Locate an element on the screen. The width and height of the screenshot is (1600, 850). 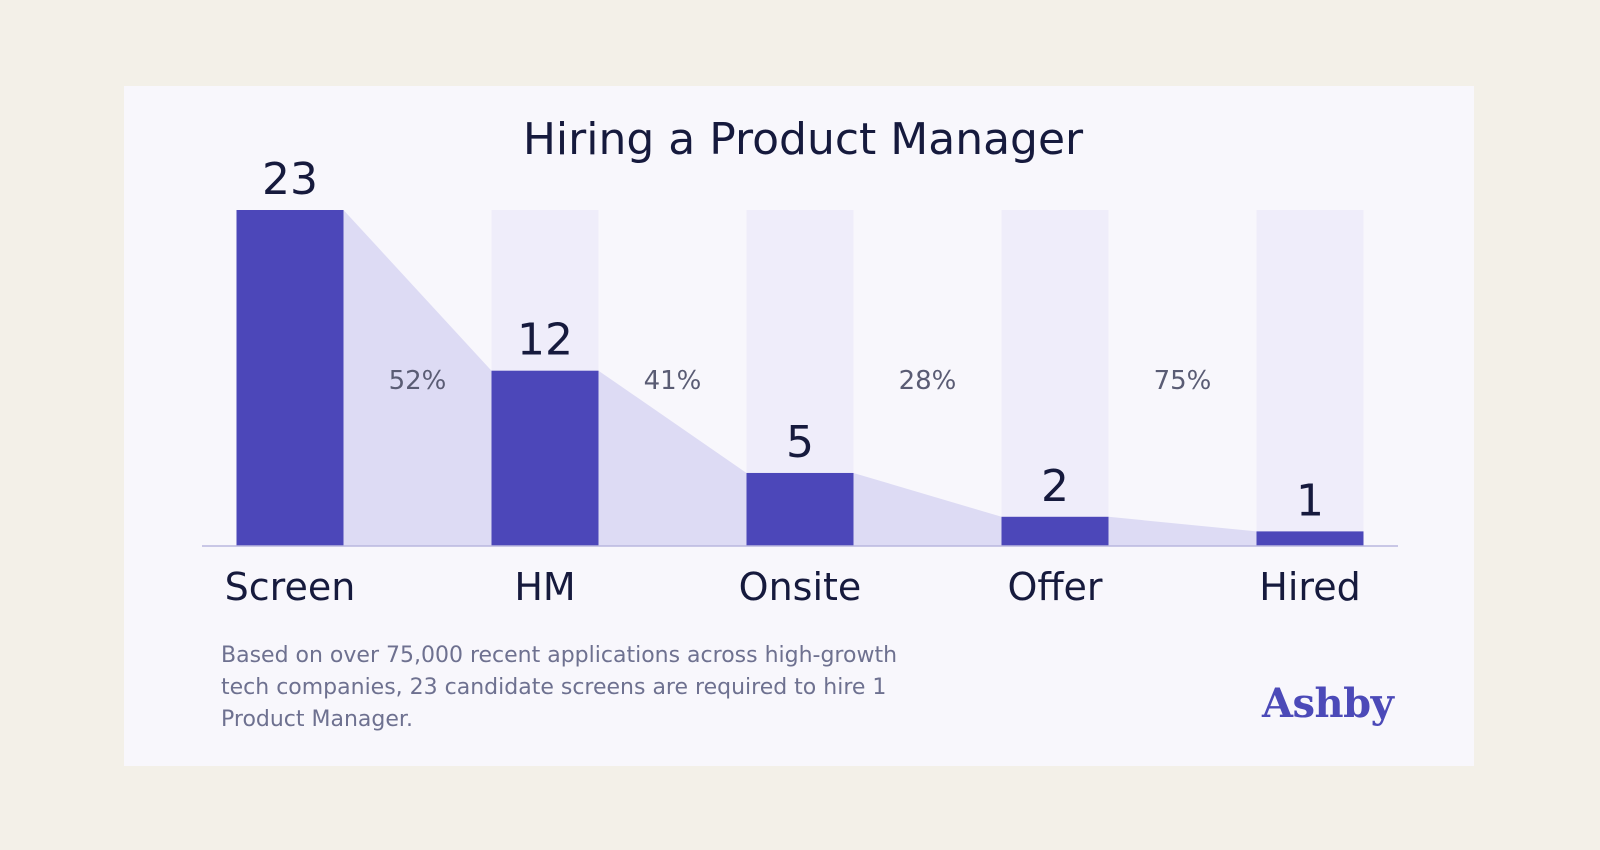
ashby-logo: Ashby is located at coordinates (1328, 703).